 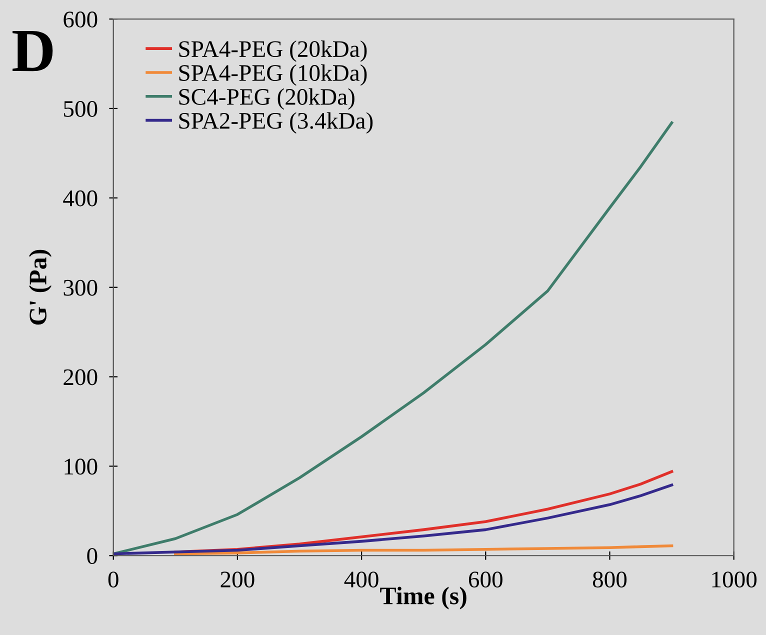 What do you see at coordinates (32, 51) in the screenshot?
I see `text: D` at bounding box center [32, 51].